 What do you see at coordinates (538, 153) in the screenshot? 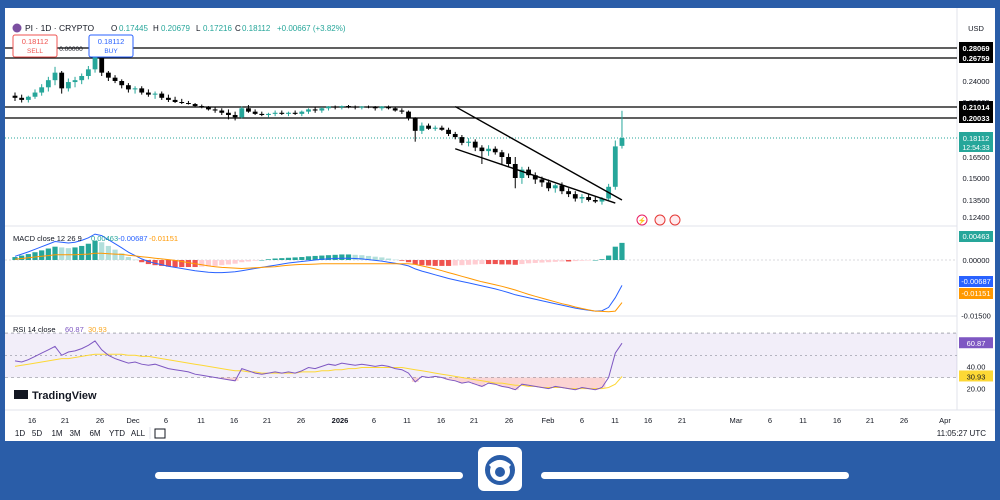
I see `wedge-trendline` at bounding box center [538, 153].